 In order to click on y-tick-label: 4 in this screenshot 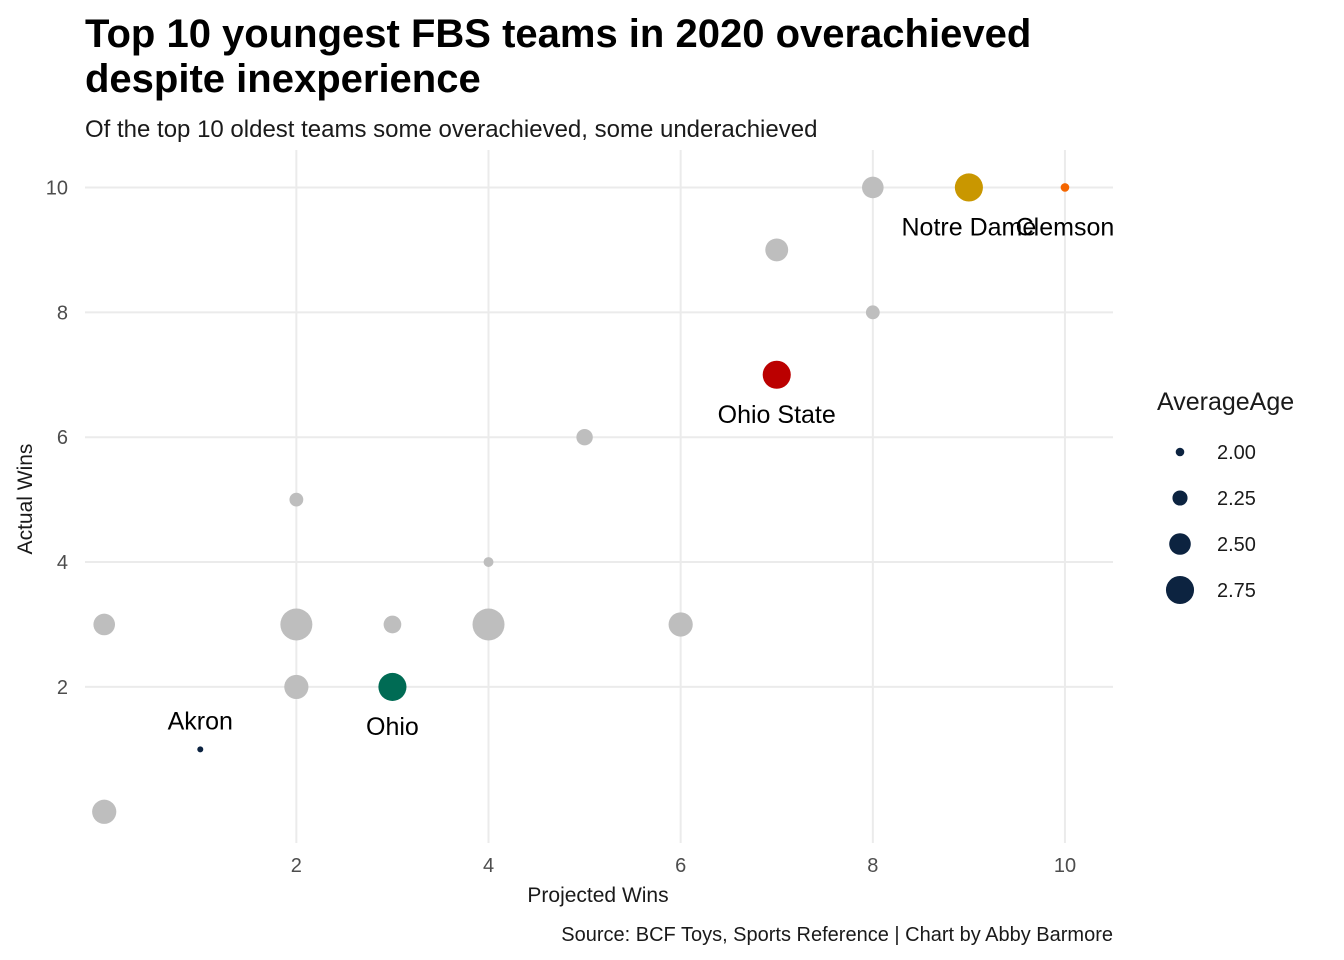, I will do `click(62, 563)`.